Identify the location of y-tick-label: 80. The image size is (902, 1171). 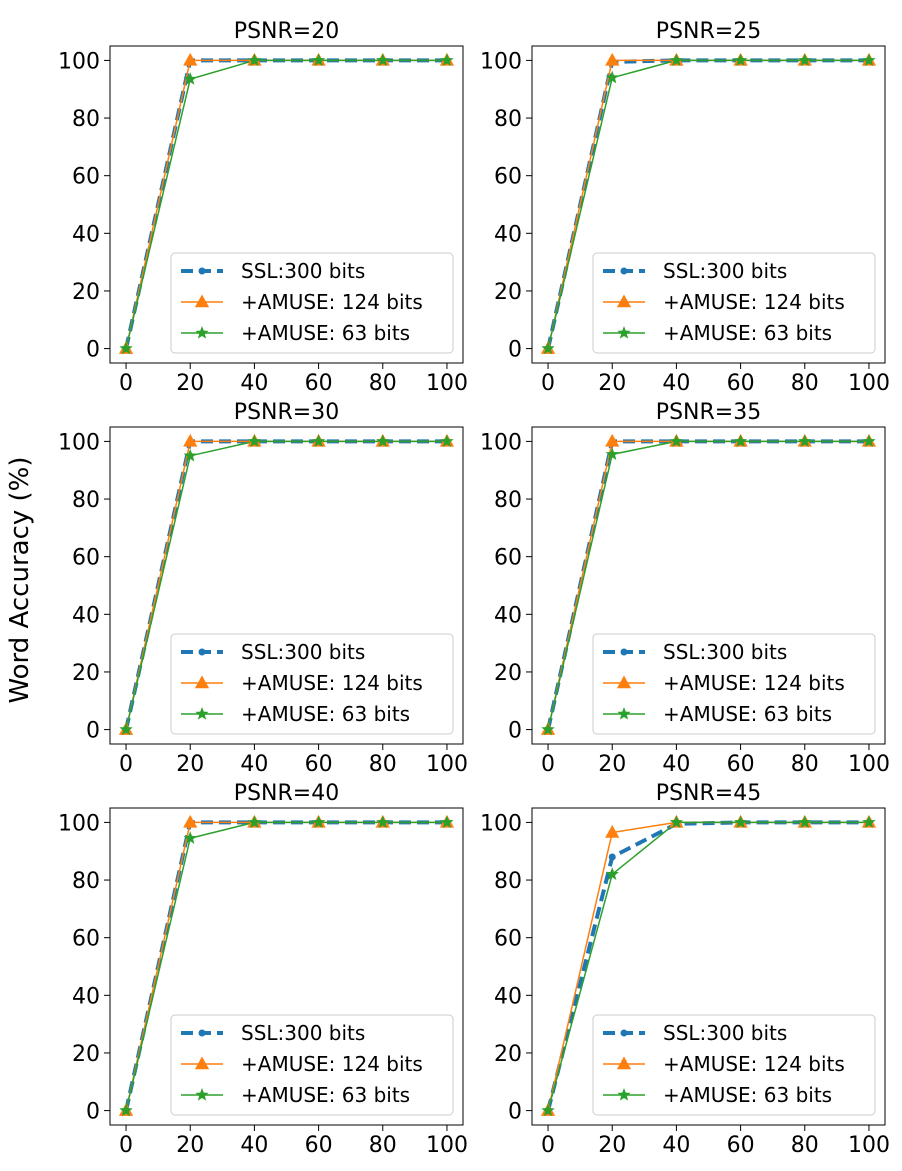
(508, 119).